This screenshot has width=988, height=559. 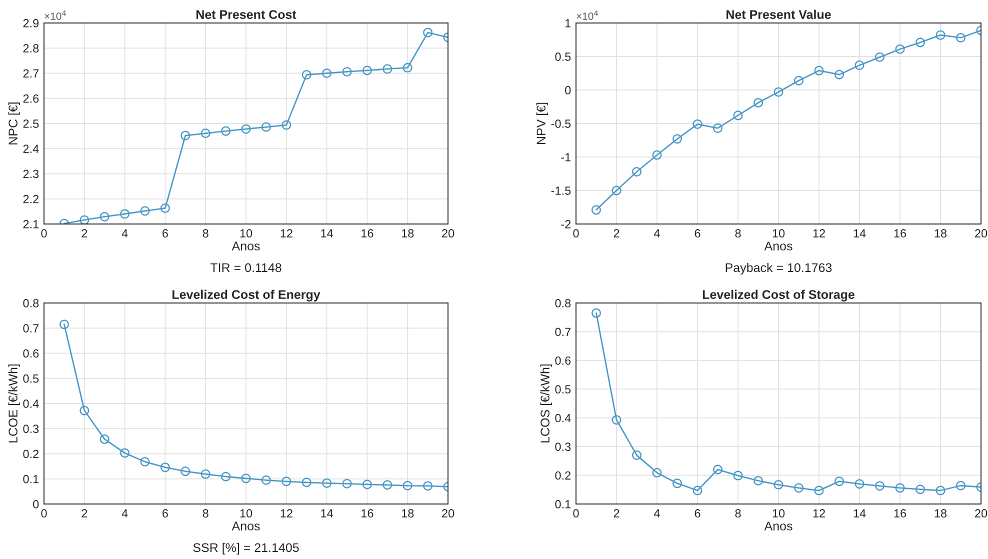 I want to click on text: ×10$^{4}$, so click(x=55, y=15).